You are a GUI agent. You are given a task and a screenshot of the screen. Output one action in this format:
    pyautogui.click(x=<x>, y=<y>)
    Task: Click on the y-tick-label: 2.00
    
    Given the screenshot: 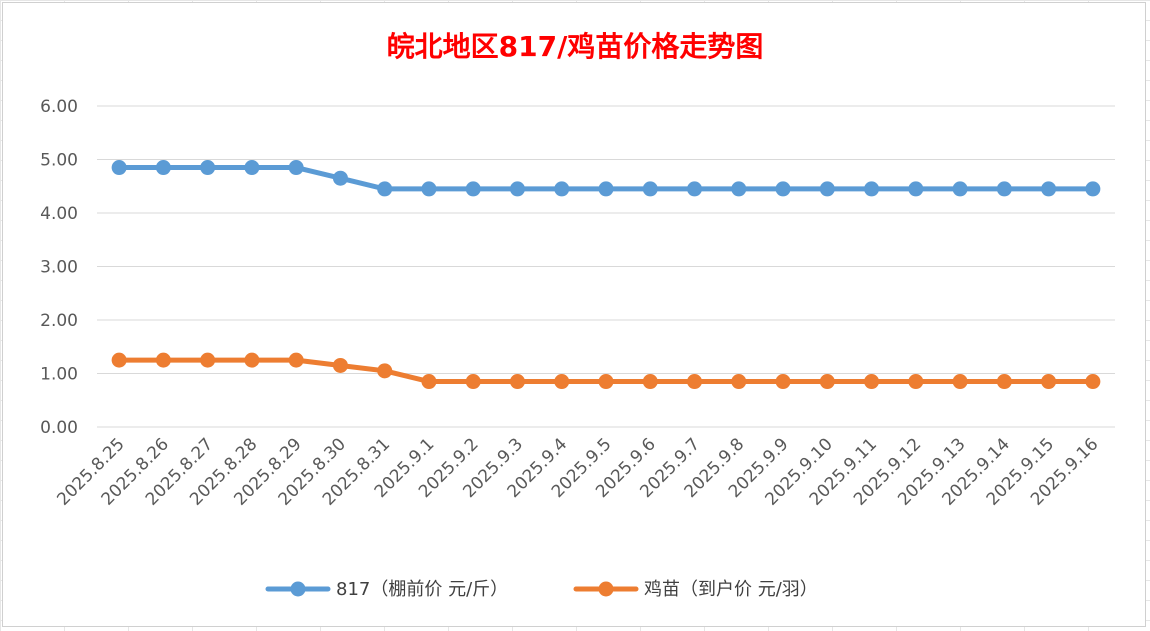 What is the action you would take?
    pyautogui.click(x=59, y=321)
    